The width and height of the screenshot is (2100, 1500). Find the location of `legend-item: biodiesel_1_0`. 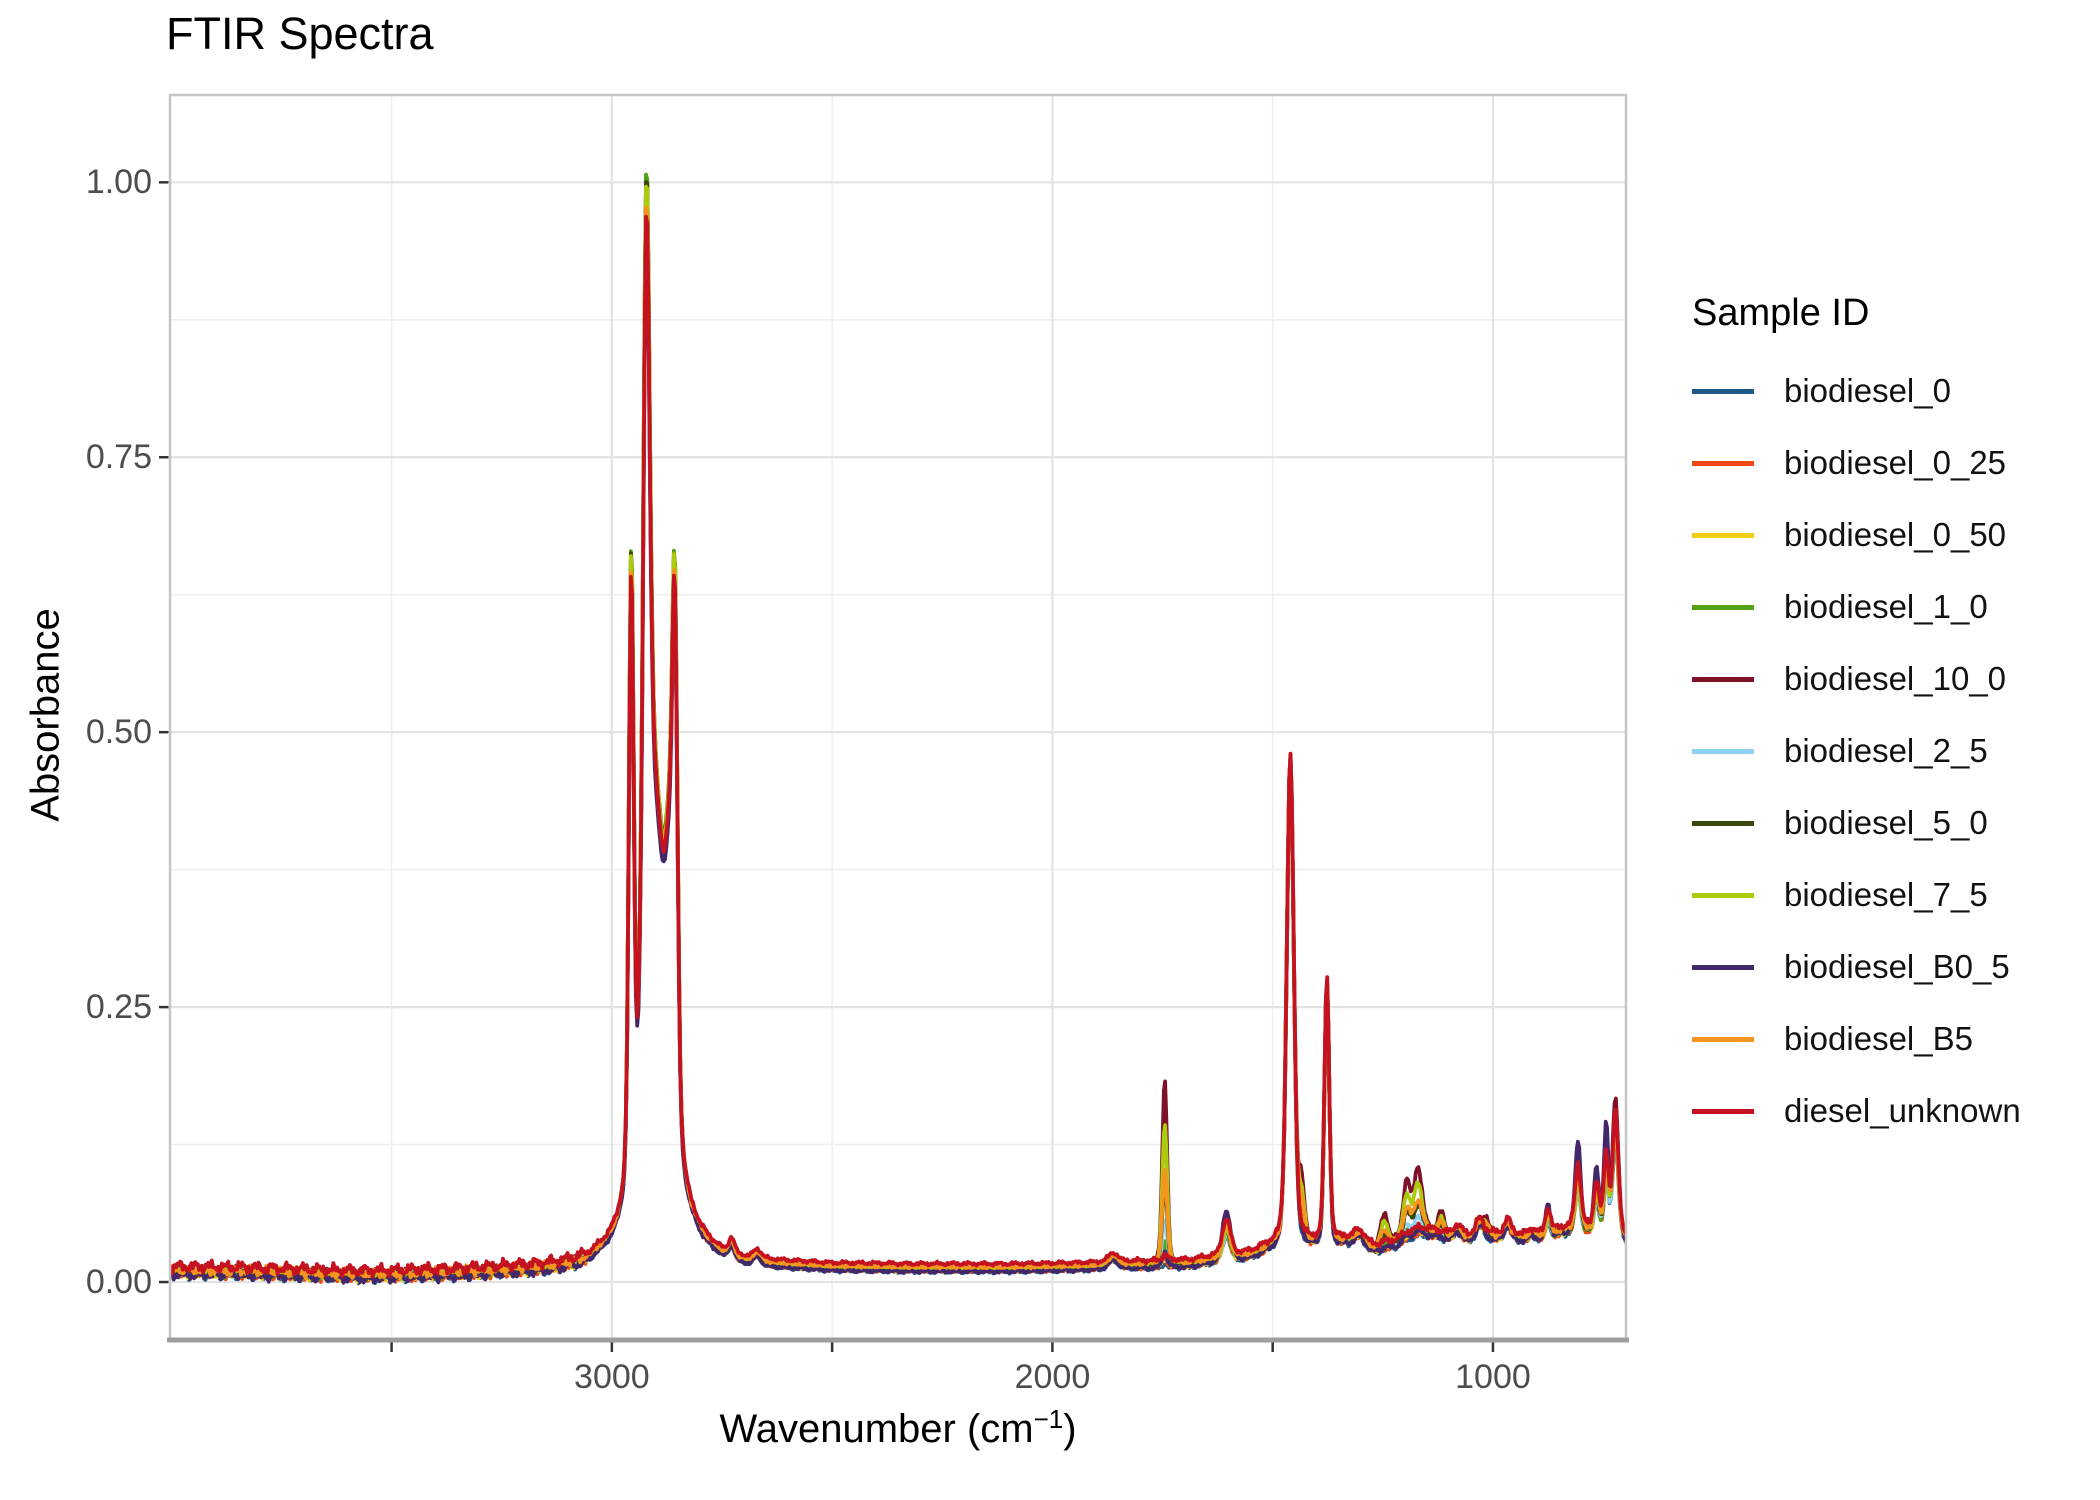

legend-item: biodiesel_1_0 is located at coordinates (1856, 607).